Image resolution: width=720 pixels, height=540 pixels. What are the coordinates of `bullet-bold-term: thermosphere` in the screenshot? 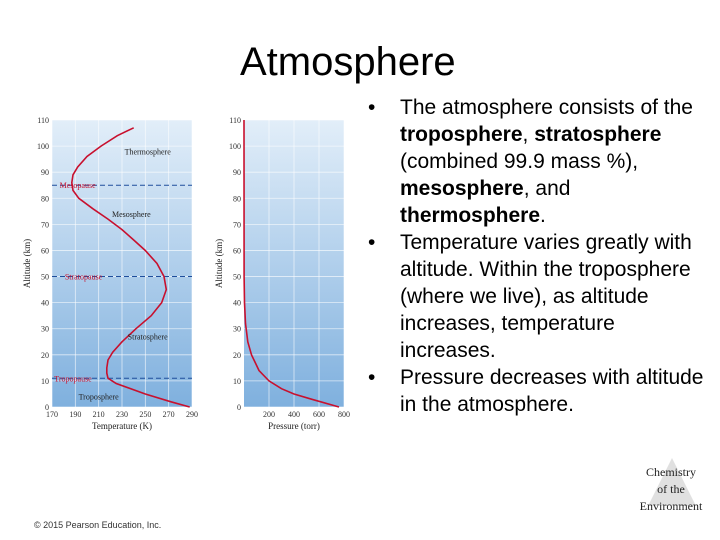 It's located at (470, 215).